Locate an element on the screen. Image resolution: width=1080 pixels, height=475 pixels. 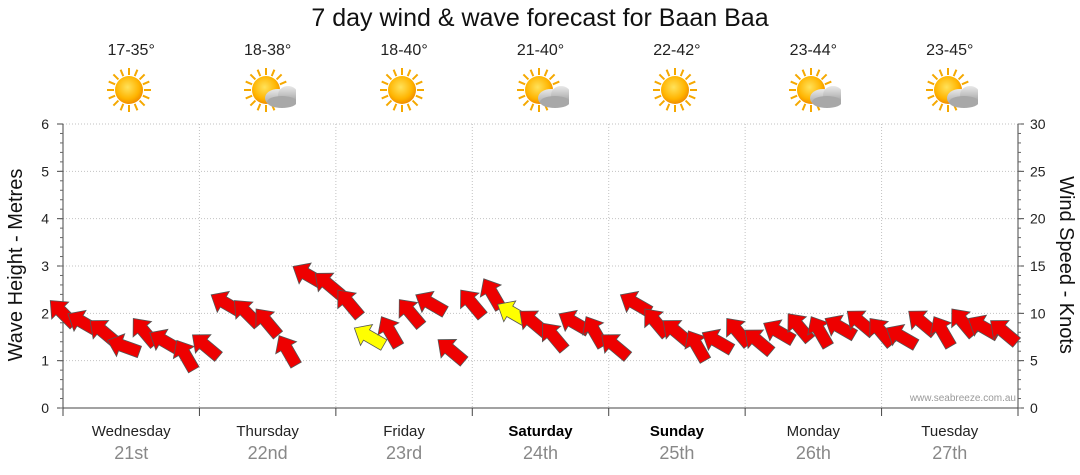
y-tick-label-left: 5 is located at coordinates (45, 171).